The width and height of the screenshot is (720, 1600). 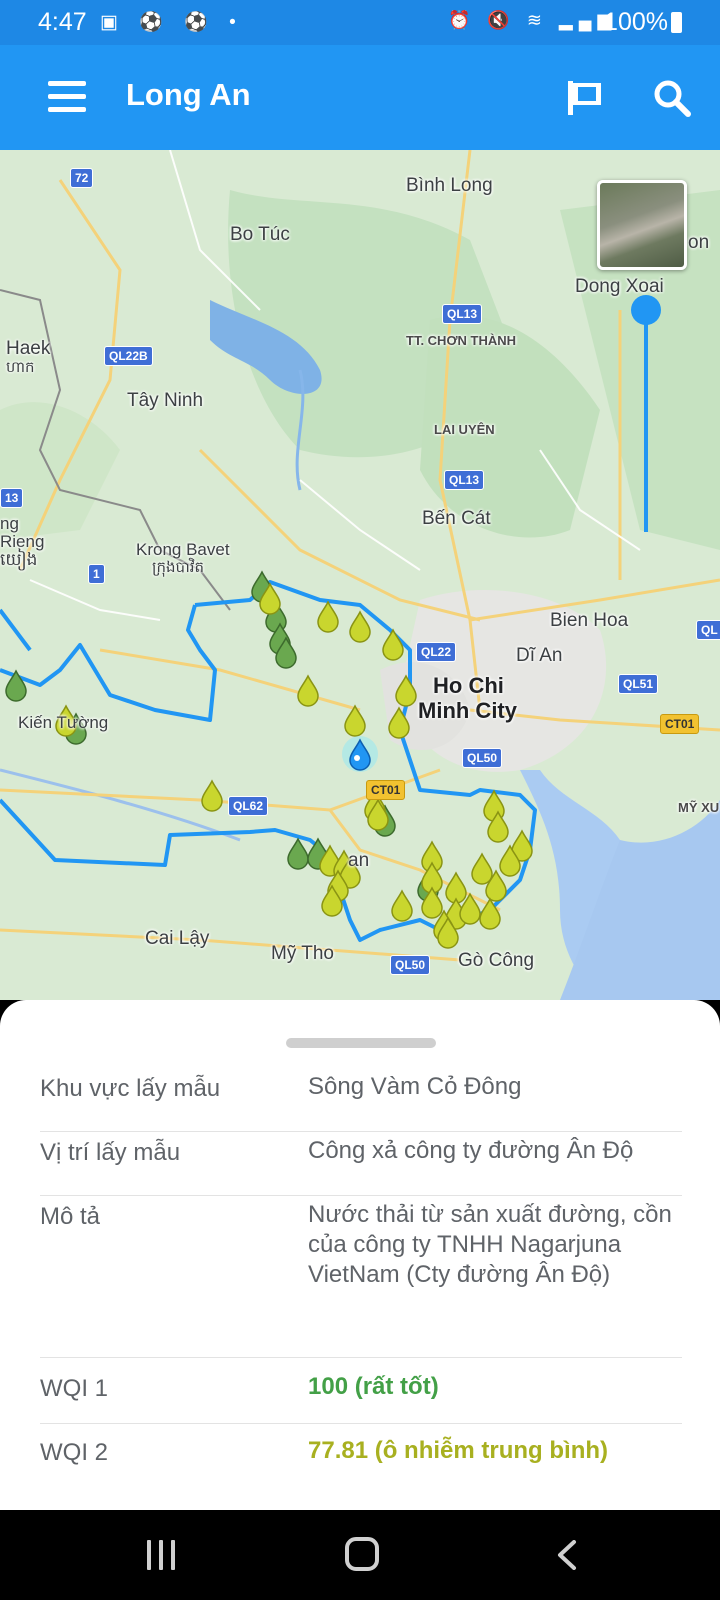 What do you see at coordinates (680, 724) in the screenshot?
I see `road-ct01b: CT01` at bounding box center [680, 724].